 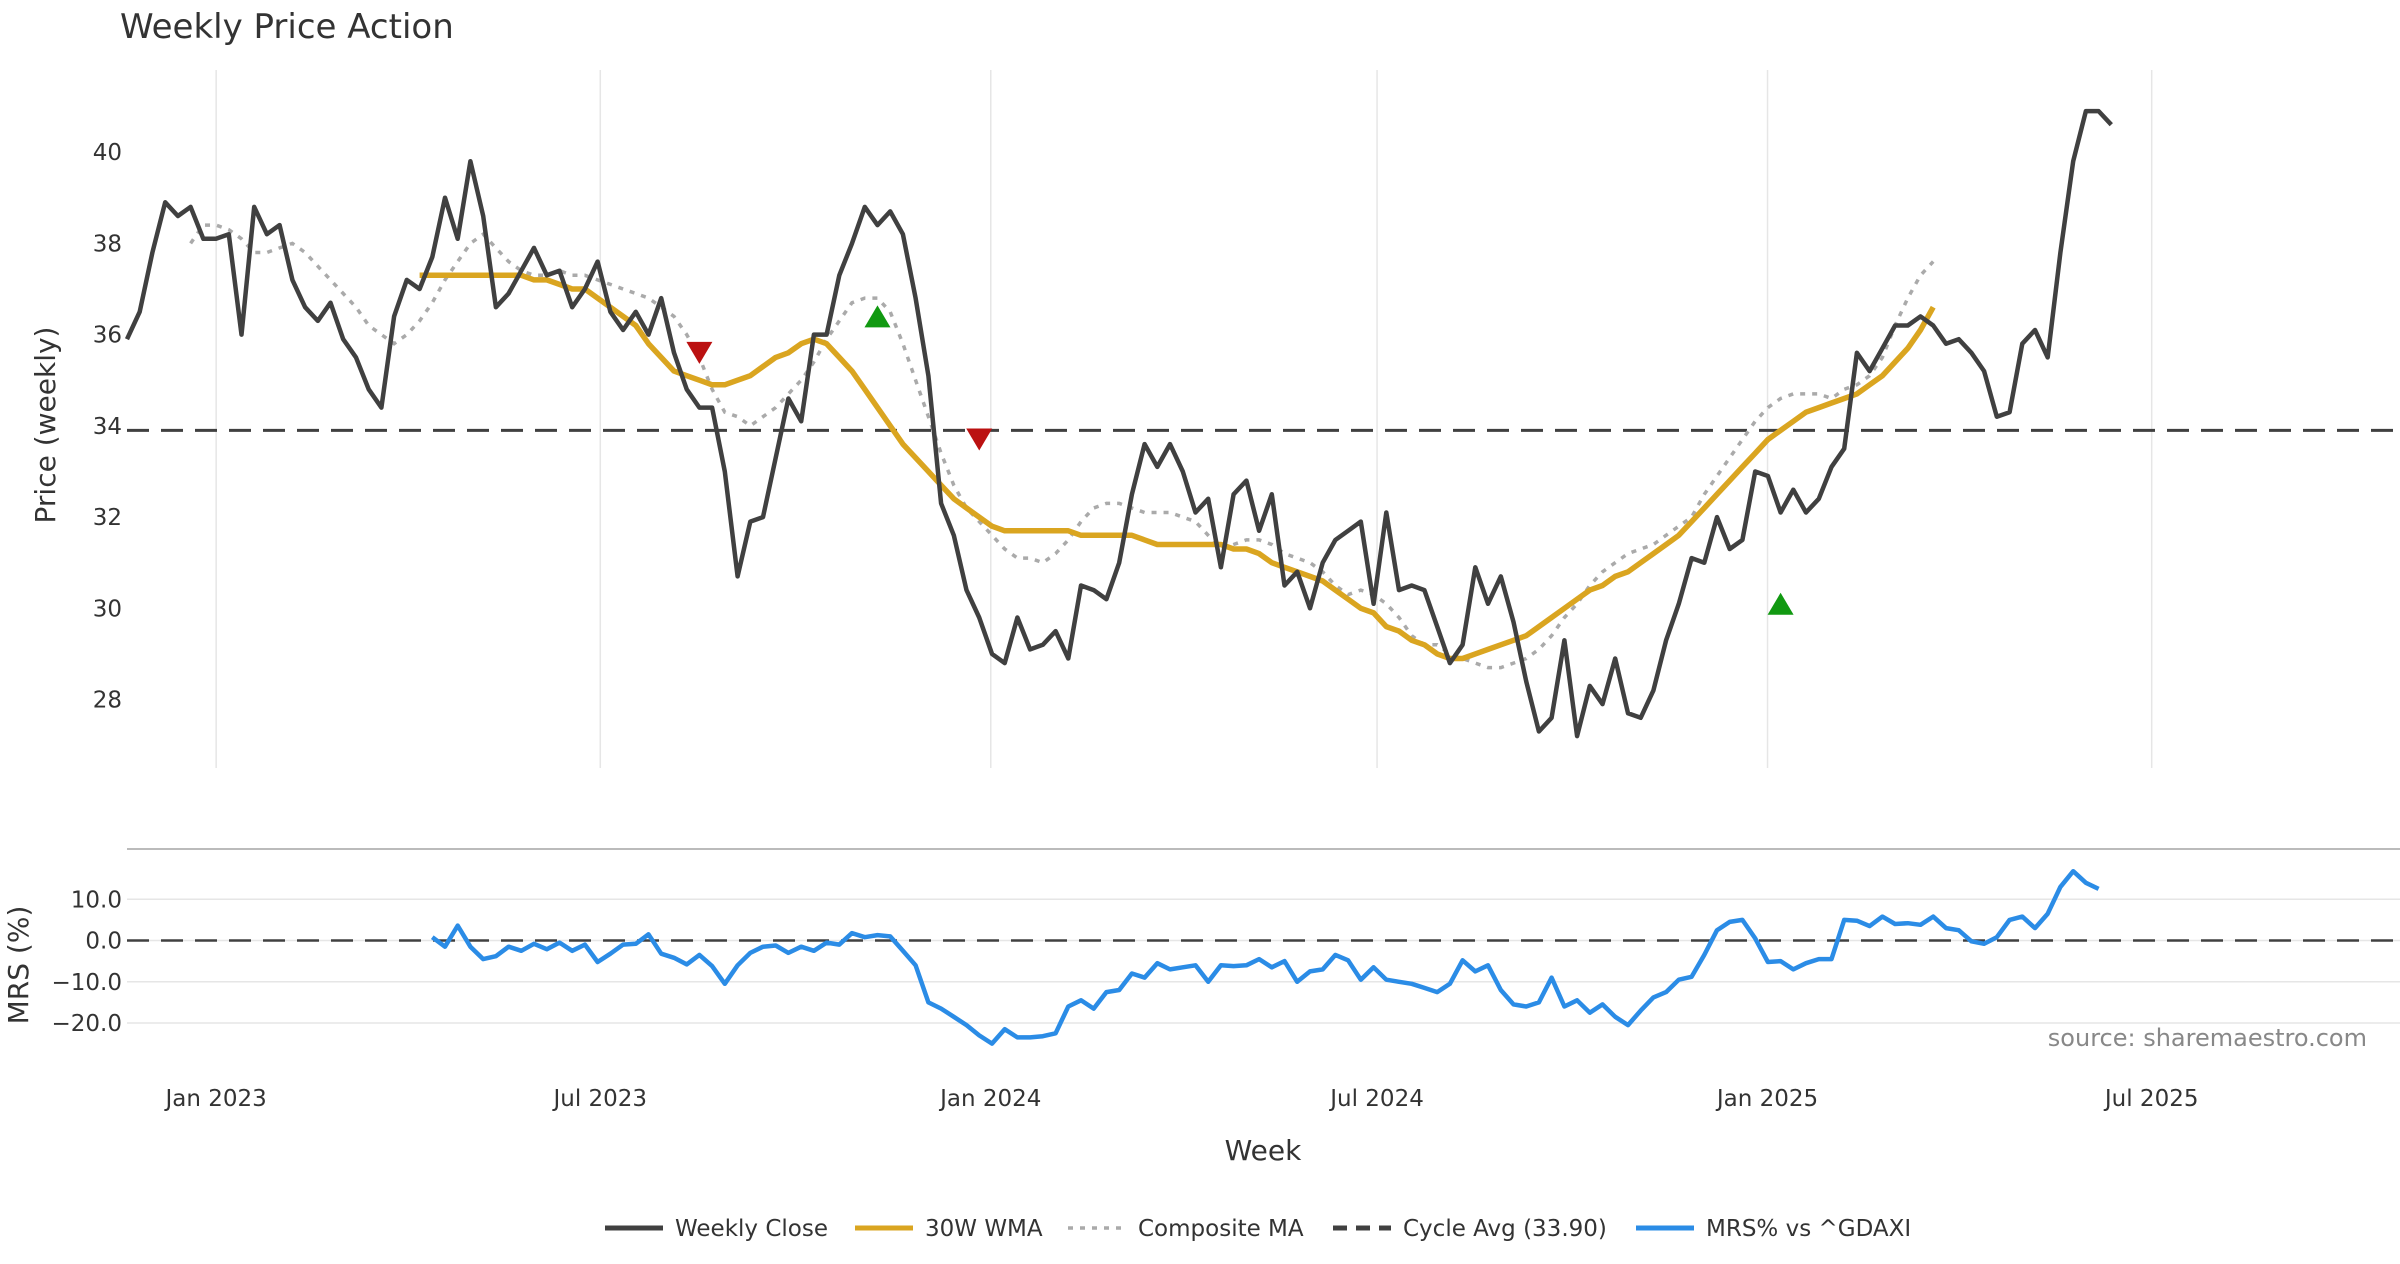 What do you see at coordinates (87, 962) in the screenshot?
I see `mrs-y-axis: 10.0 0.0 −10.0 −20.0` at bounding box center [87, 962].